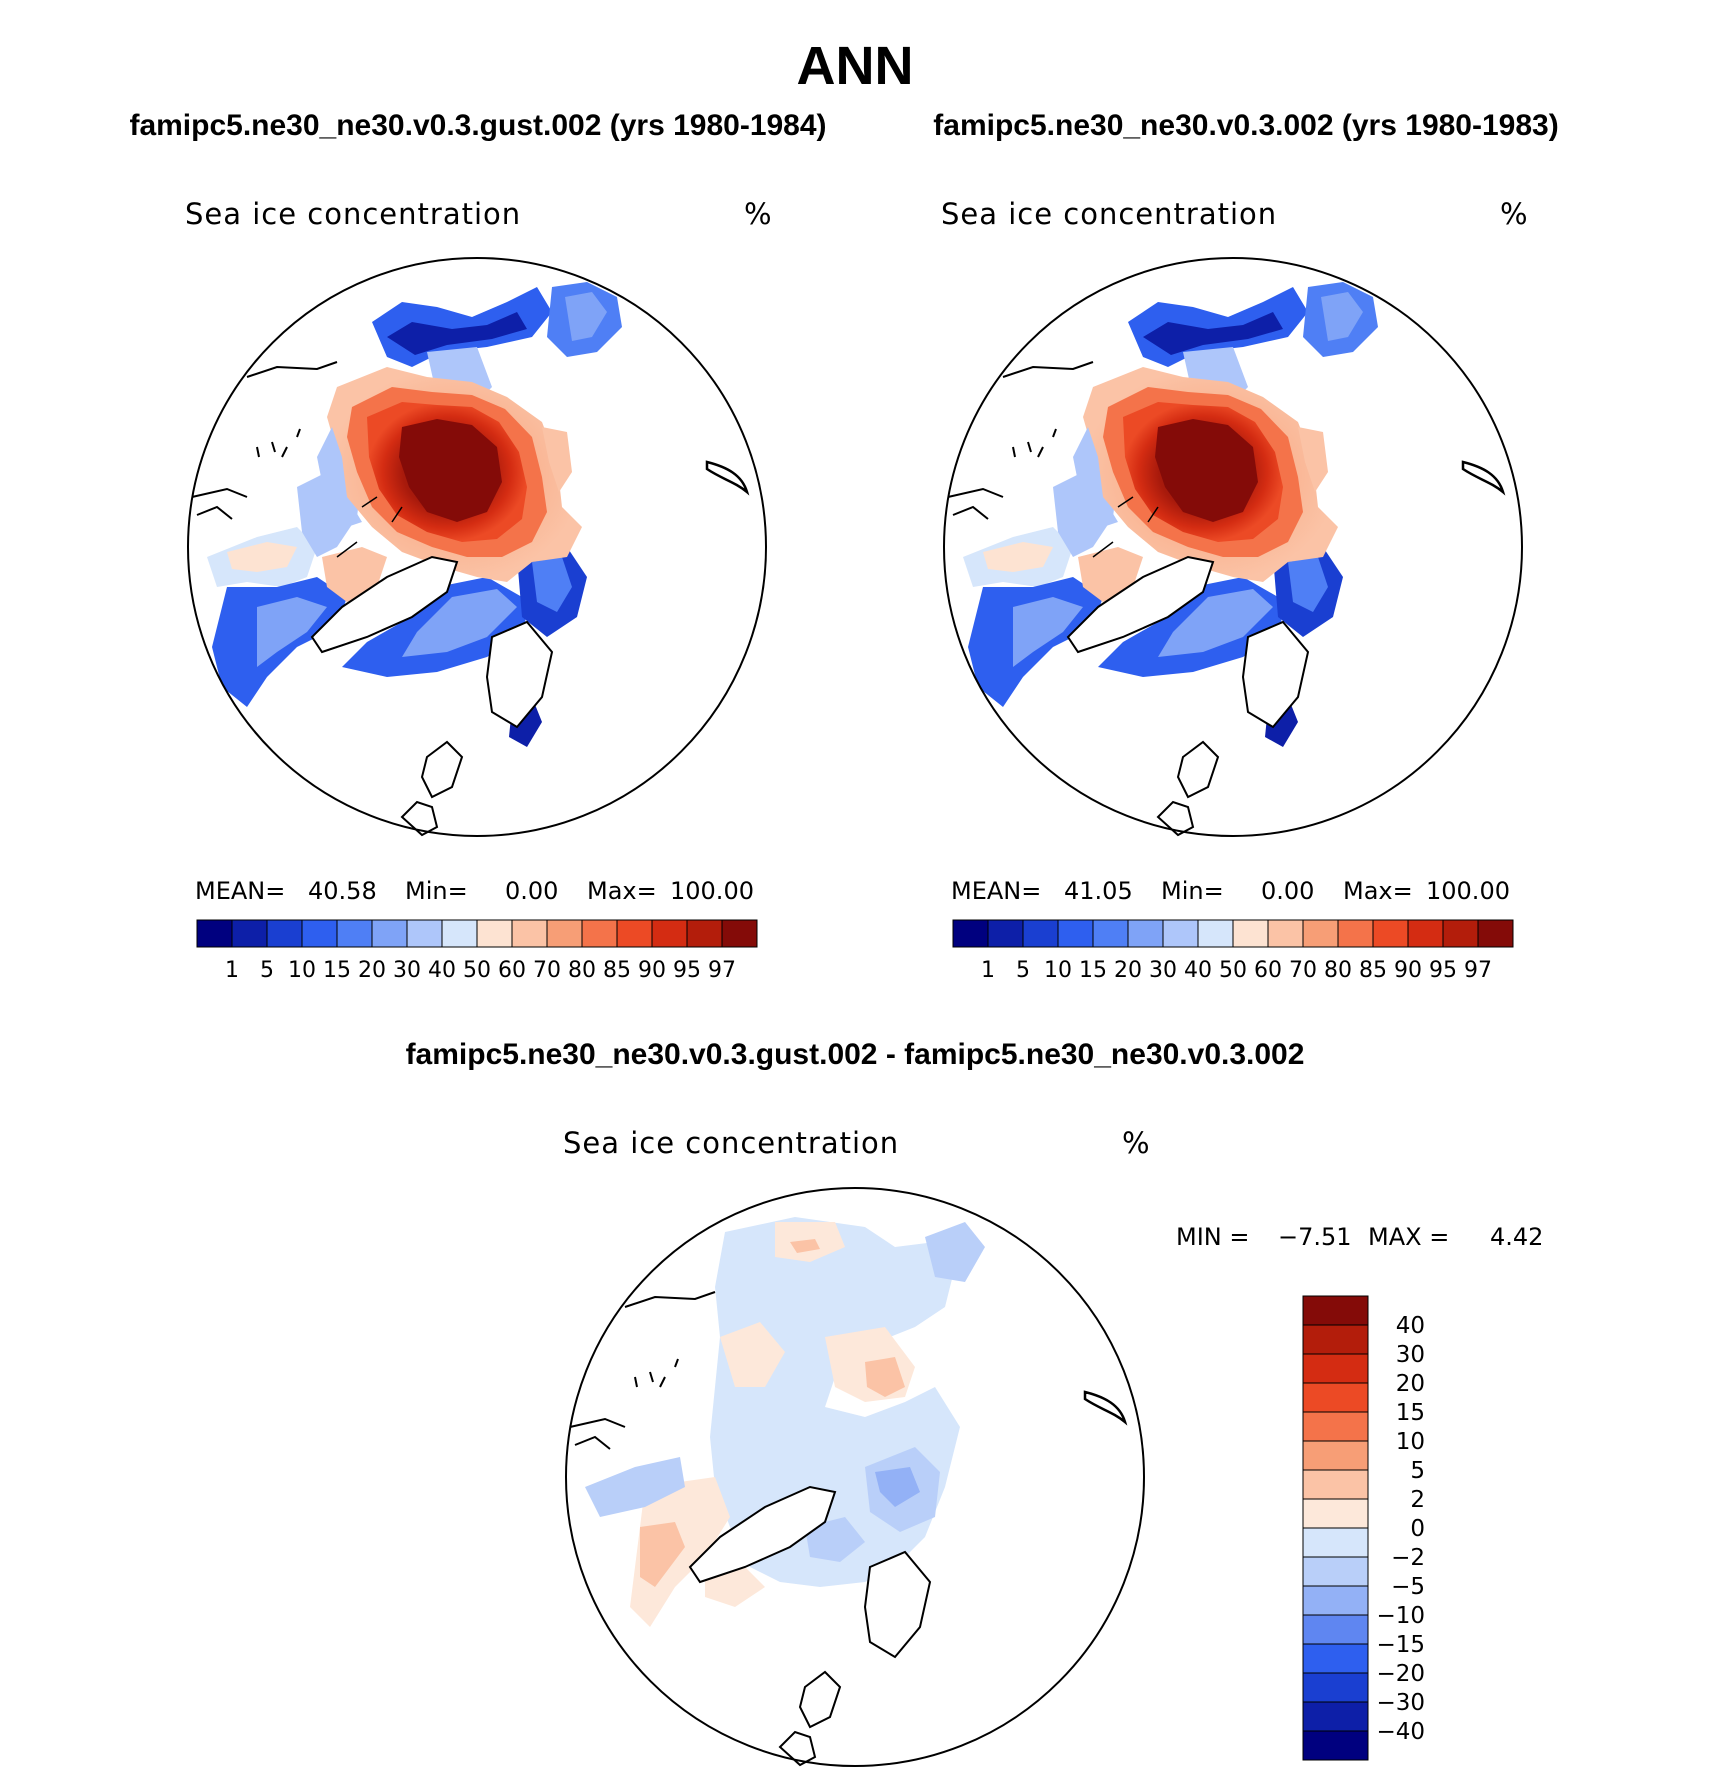  I want to click on panel-diff-map, so click(855, 1477).